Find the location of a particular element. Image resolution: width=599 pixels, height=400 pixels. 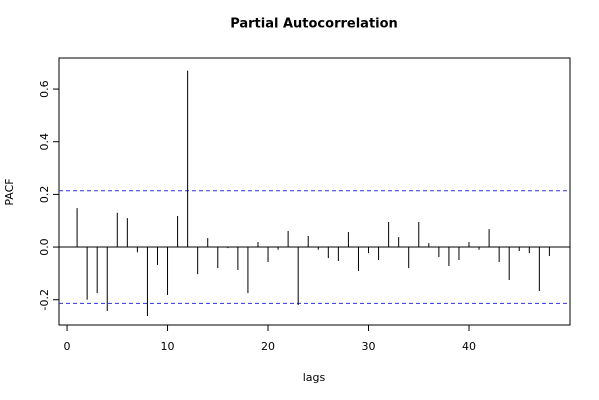

x-axis-label: lags is located at coordinates (314, 377).